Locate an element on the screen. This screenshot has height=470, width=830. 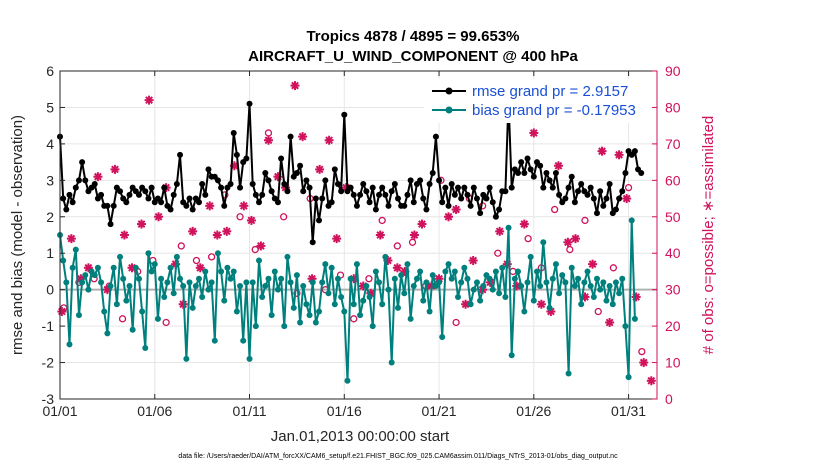
legend-rmse-label: rmse grand pr = 2.9157 is located at coordinates (550, 91).